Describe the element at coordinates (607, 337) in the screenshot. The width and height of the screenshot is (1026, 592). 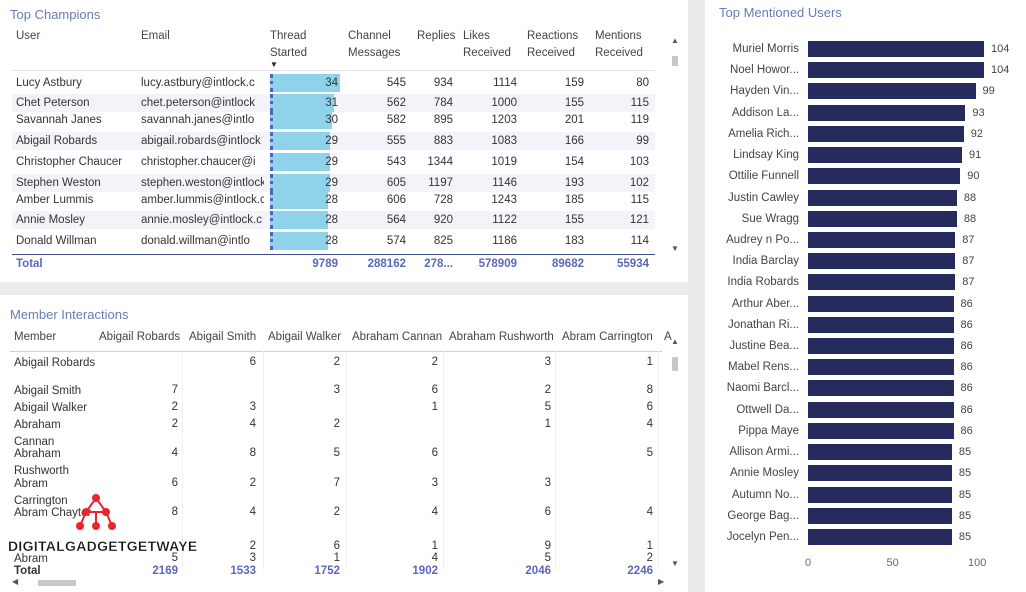
I see `column-header: Abram Carrington` at that location.